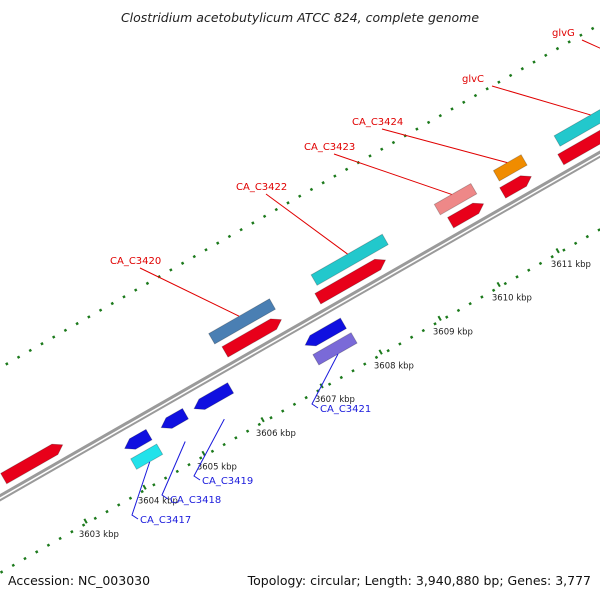 This screenshot has width=600, height=600. Describe the element at coordinates (455, 199) in the screenshot. I see `gene-ca-c3423` at that location.